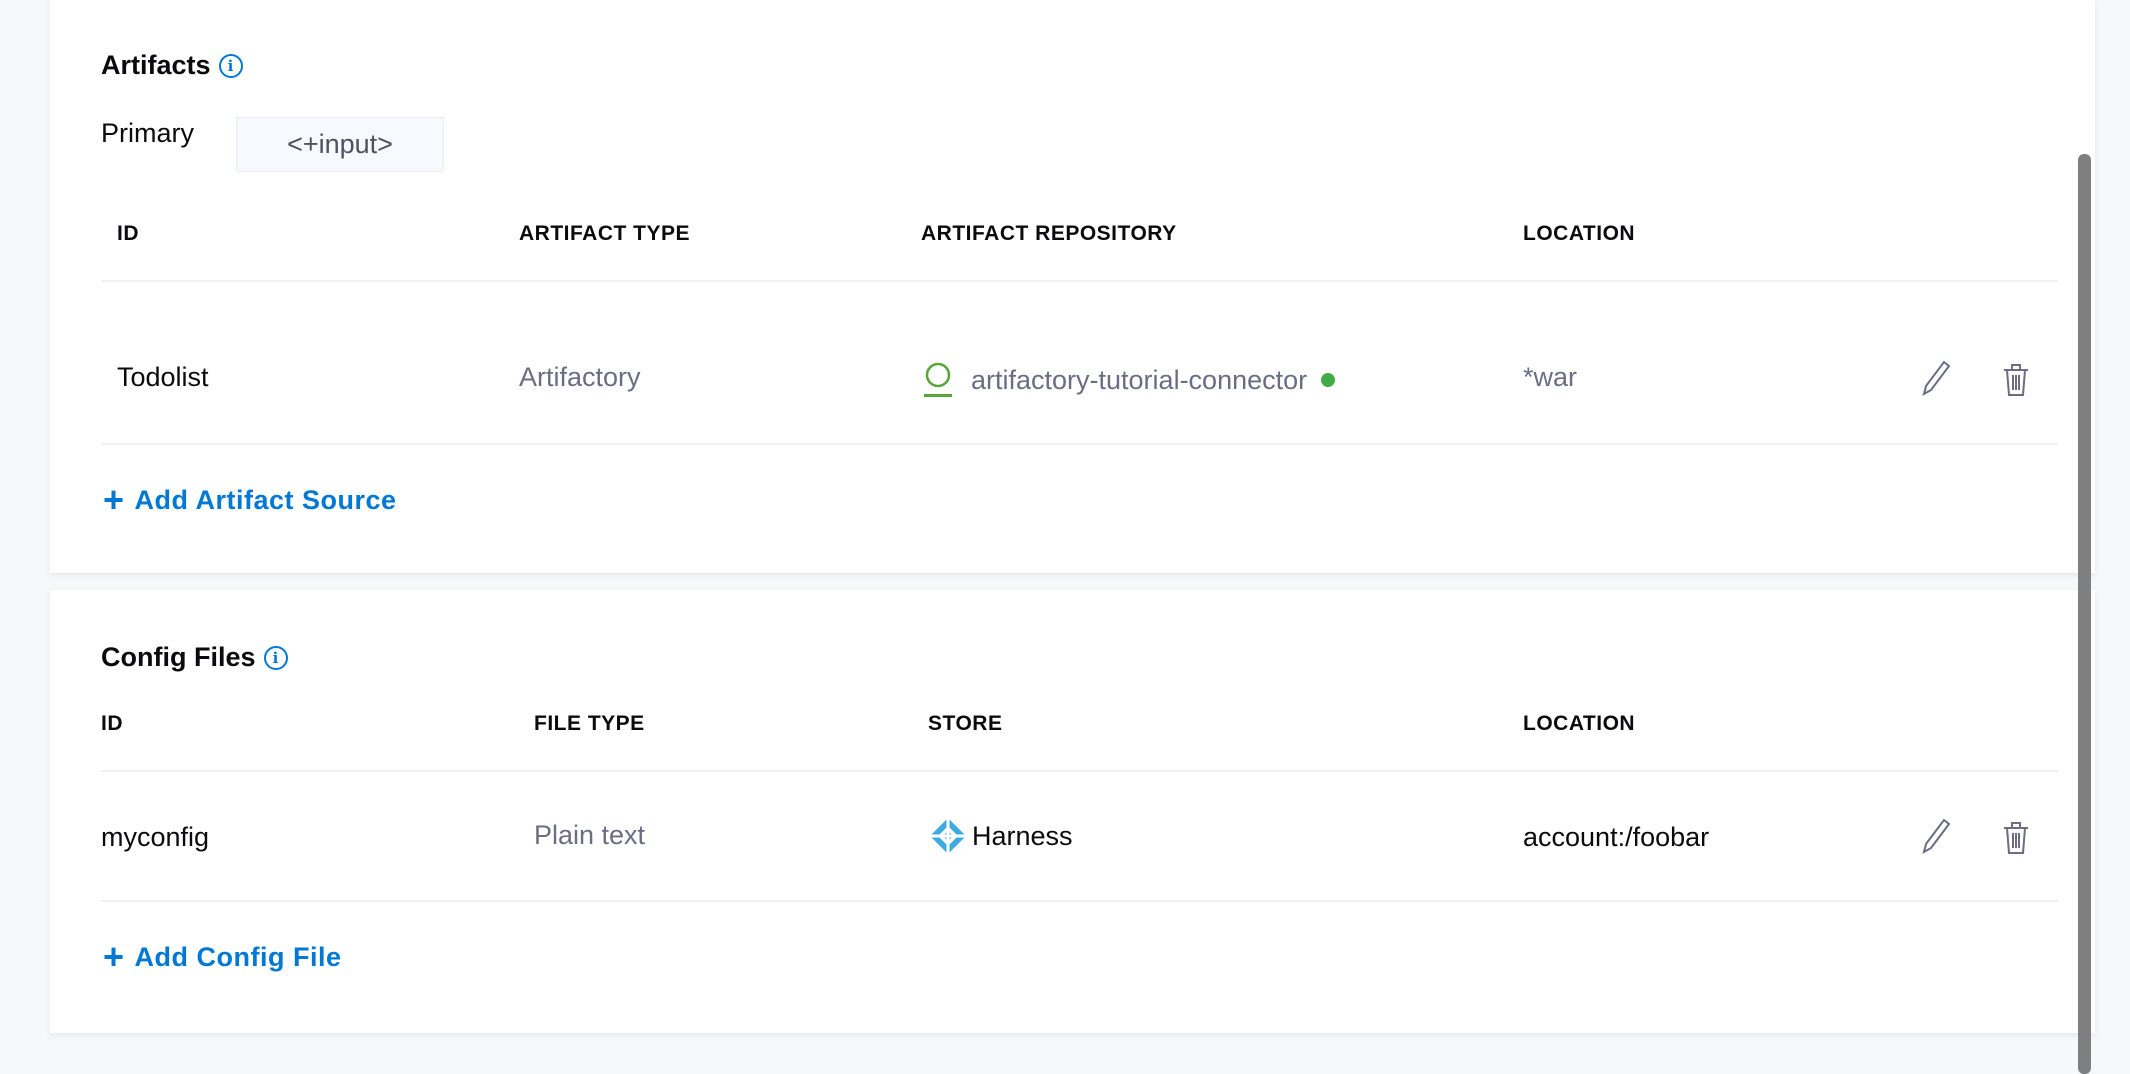 The image size is (2130, 1074). What do you see at coordinates (1022, 835) in the screenshot?
I see `store-name: Harness` at bounding box center [1022, 835].